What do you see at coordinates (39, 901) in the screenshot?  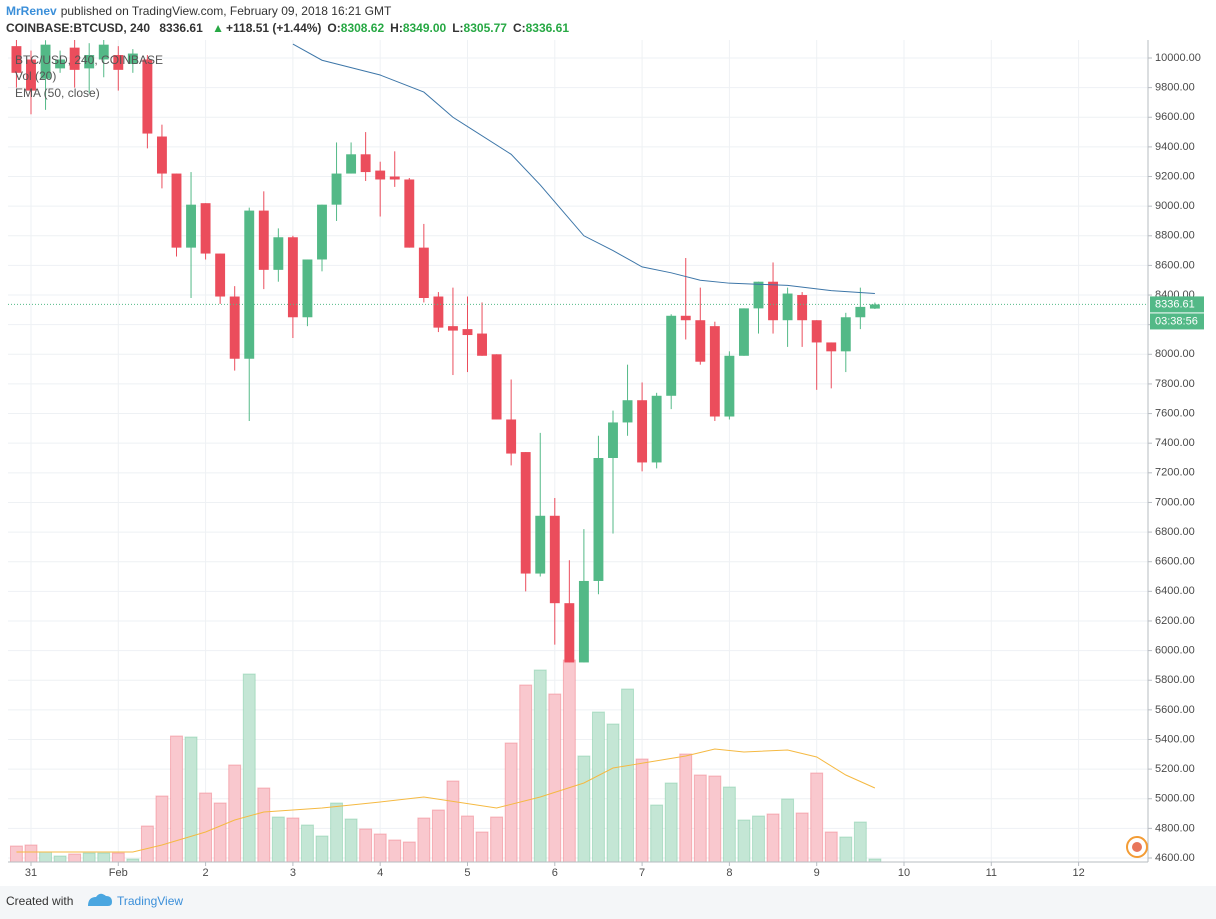 I see `footer-text: Created with` at bounding box center [39, 901].